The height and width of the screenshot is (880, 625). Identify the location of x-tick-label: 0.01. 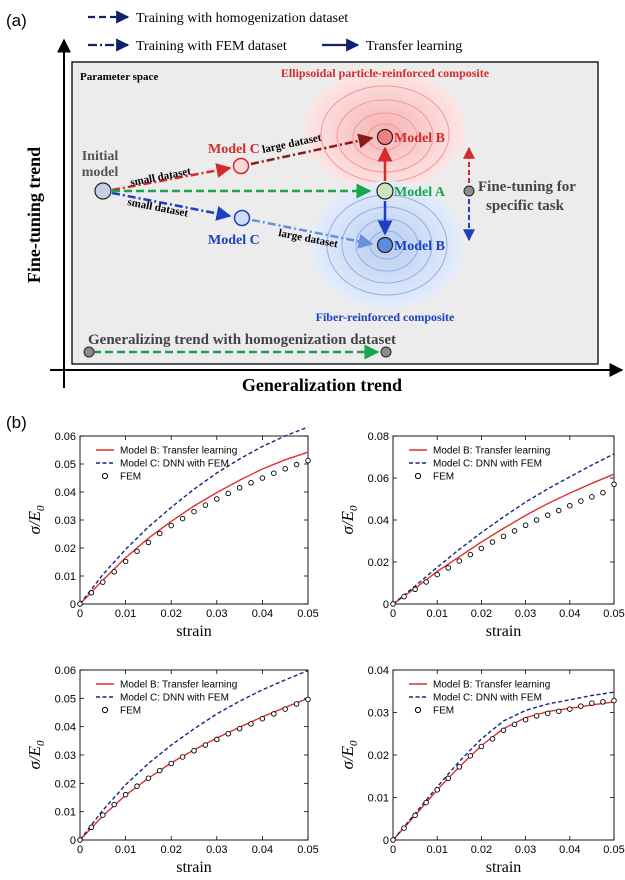
(125, 850).